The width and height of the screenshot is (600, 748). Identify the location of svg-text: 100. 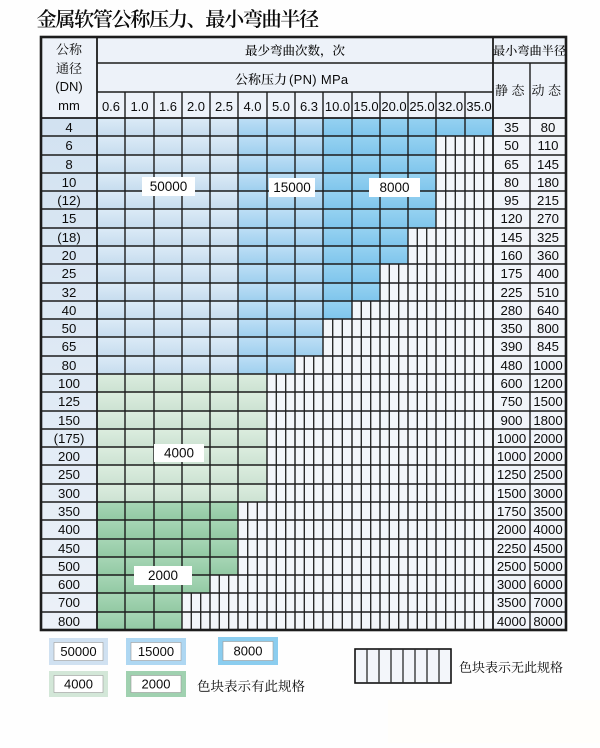
(69, 383).